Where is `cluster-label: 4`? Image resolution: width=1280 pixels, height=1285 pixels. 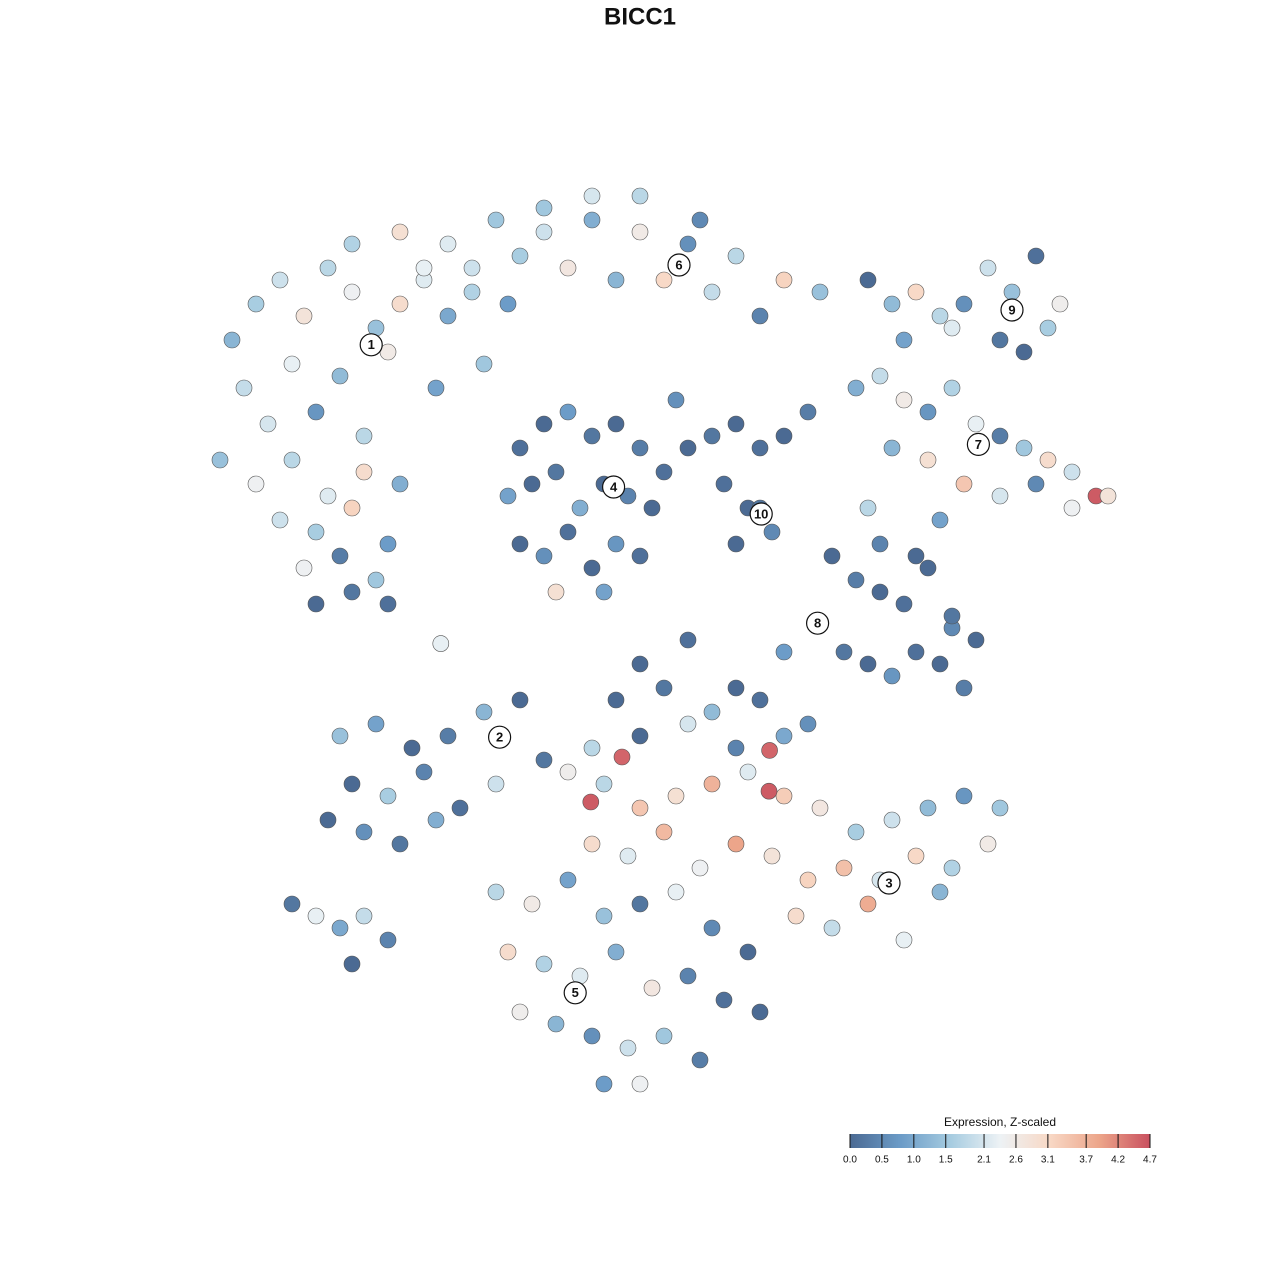 cluster-label: 4 is located at coordinates (614, 486).